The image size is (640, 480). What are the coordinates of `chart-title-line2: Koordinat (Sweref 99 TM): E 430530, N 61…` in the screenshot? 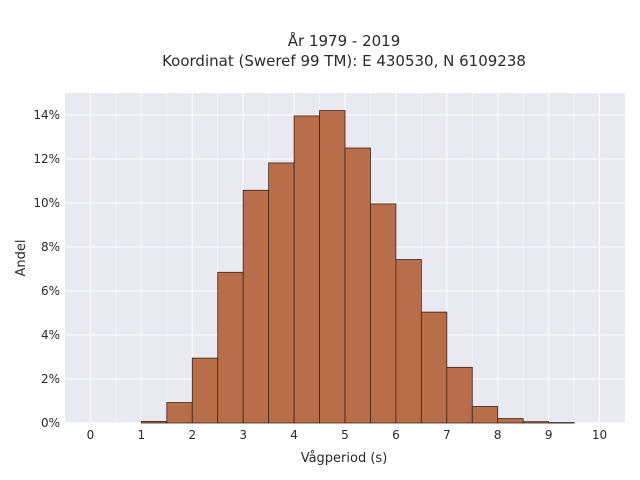 It's located at (344, 61).